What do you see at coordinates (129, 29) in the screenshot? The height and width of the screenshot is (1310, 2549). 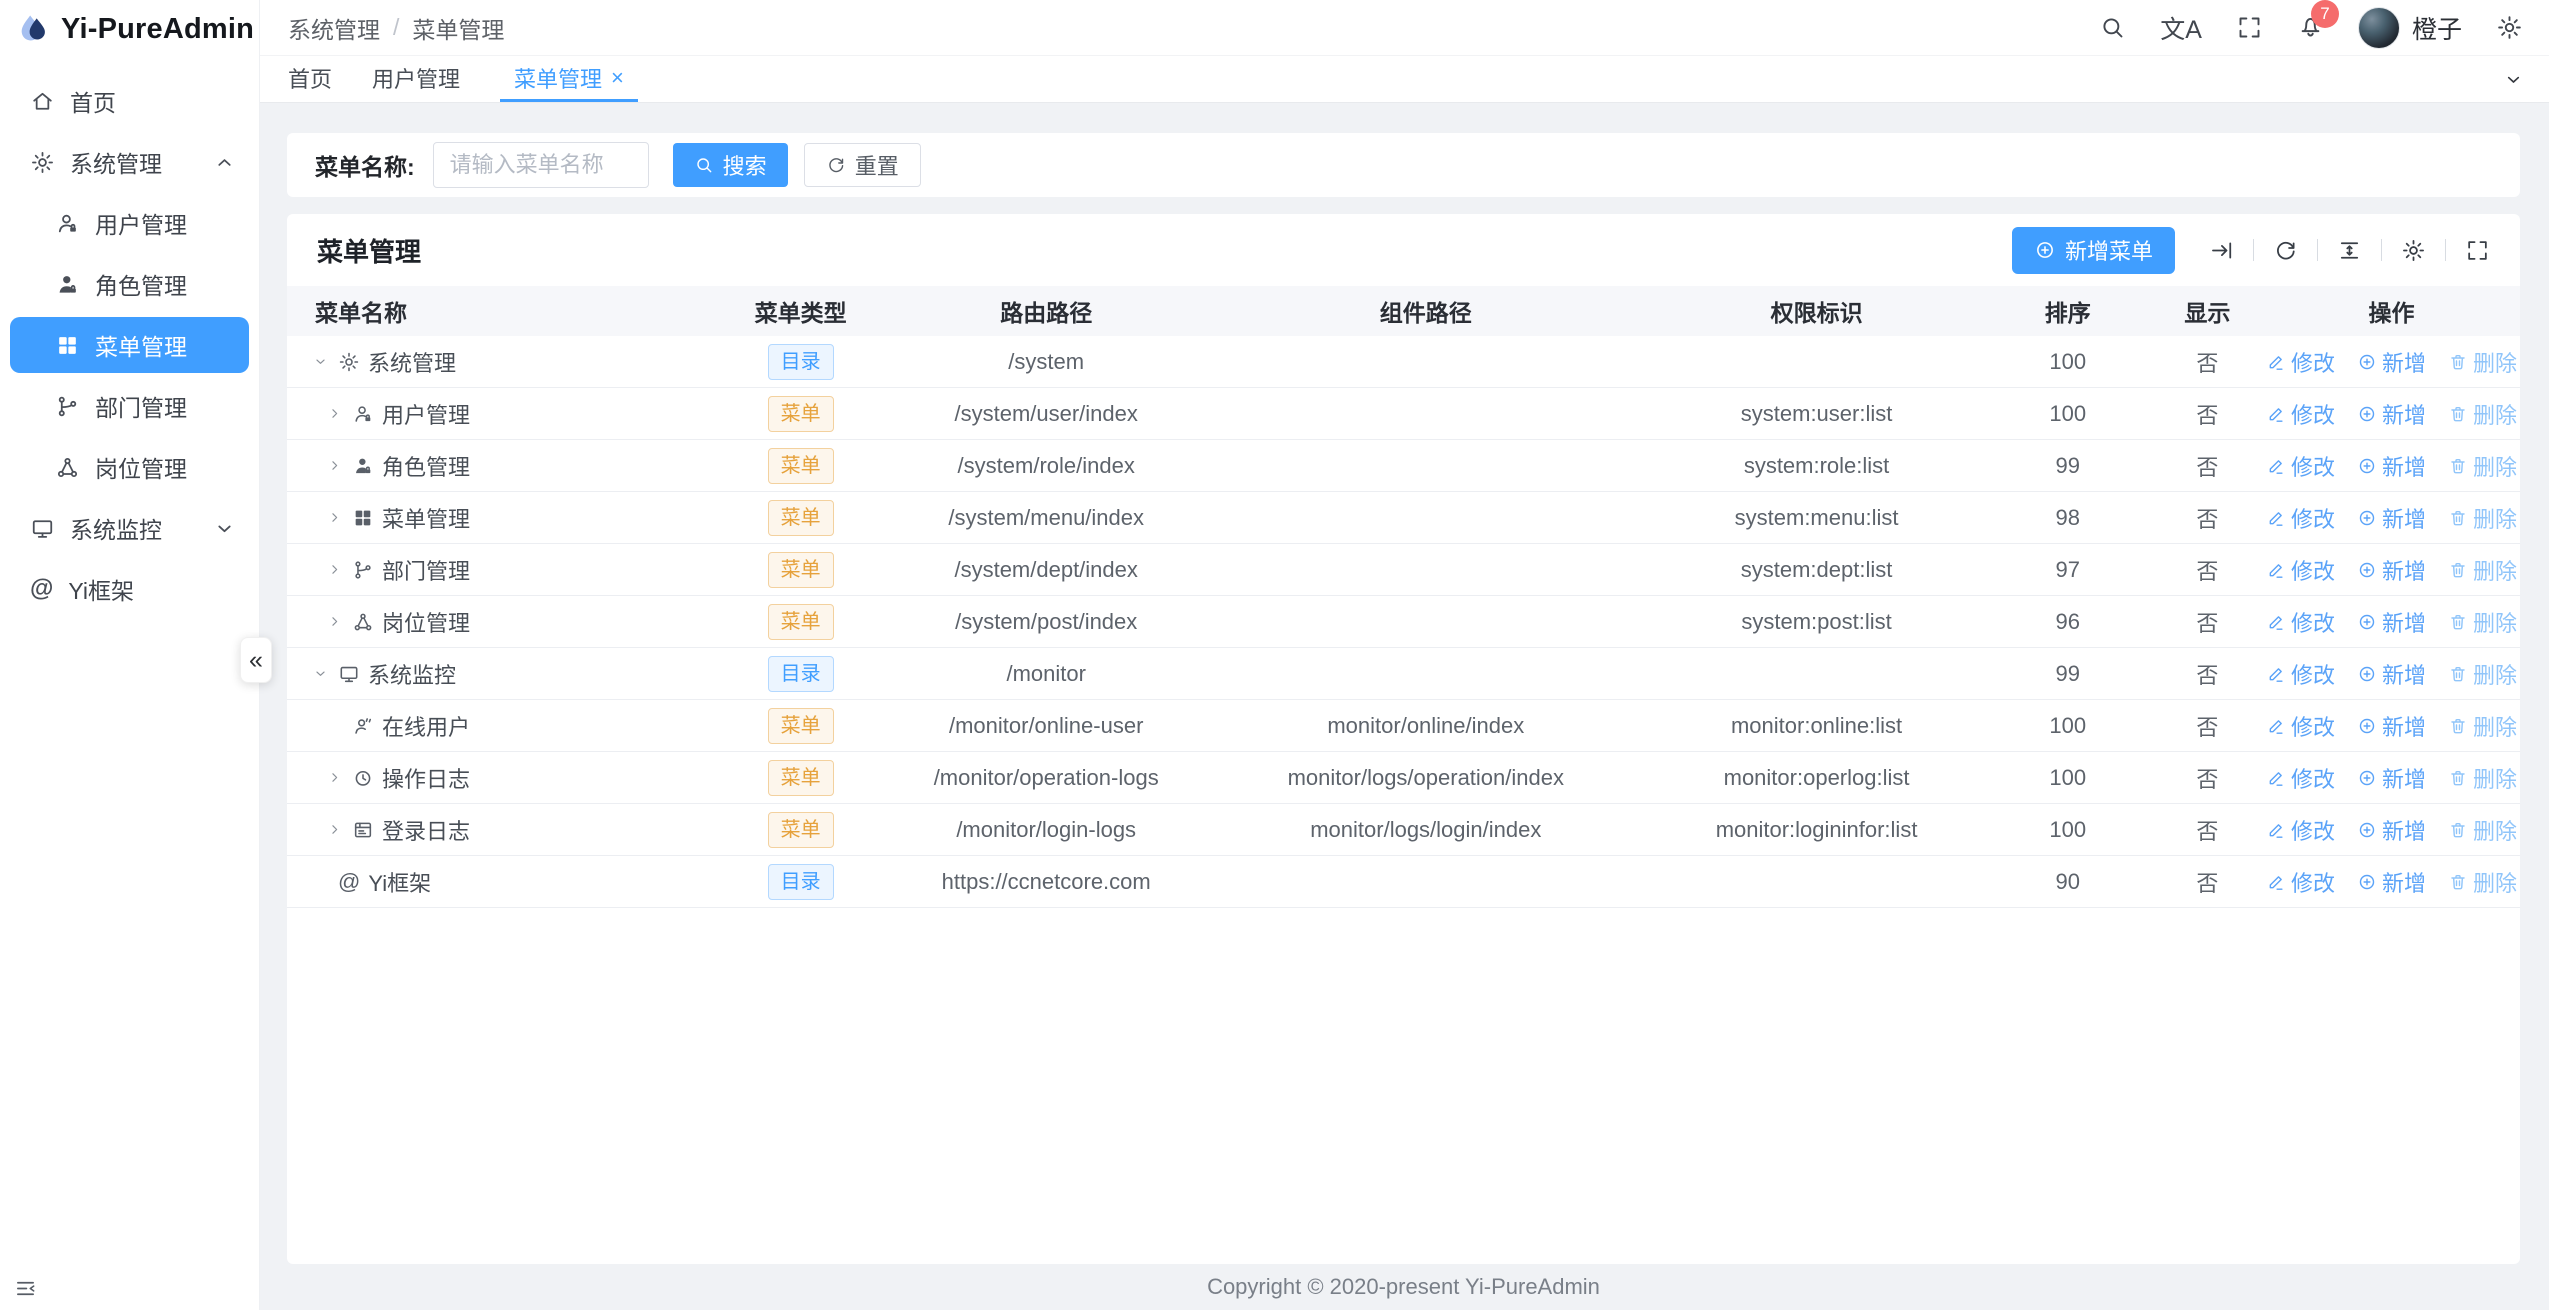 I see `app-logo: Yi-PureAdmin` at bounding box center [129, 29].